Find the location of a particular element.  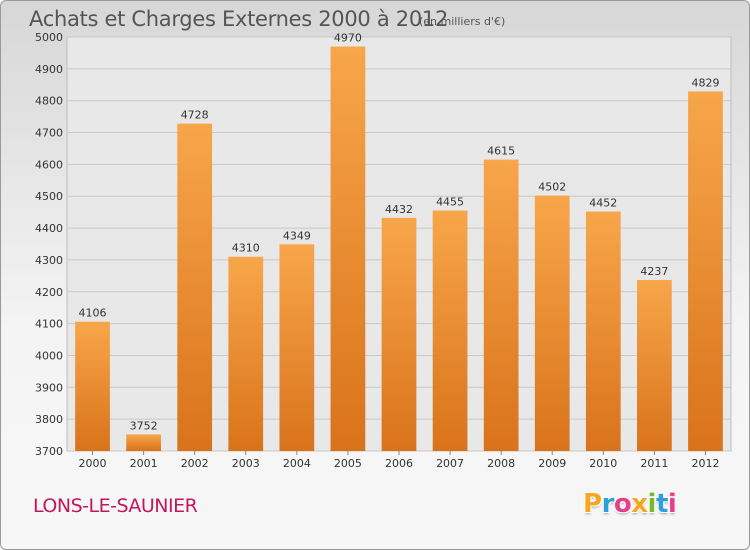

y-tick-label: 4700 is located at coordinates (49, 133).